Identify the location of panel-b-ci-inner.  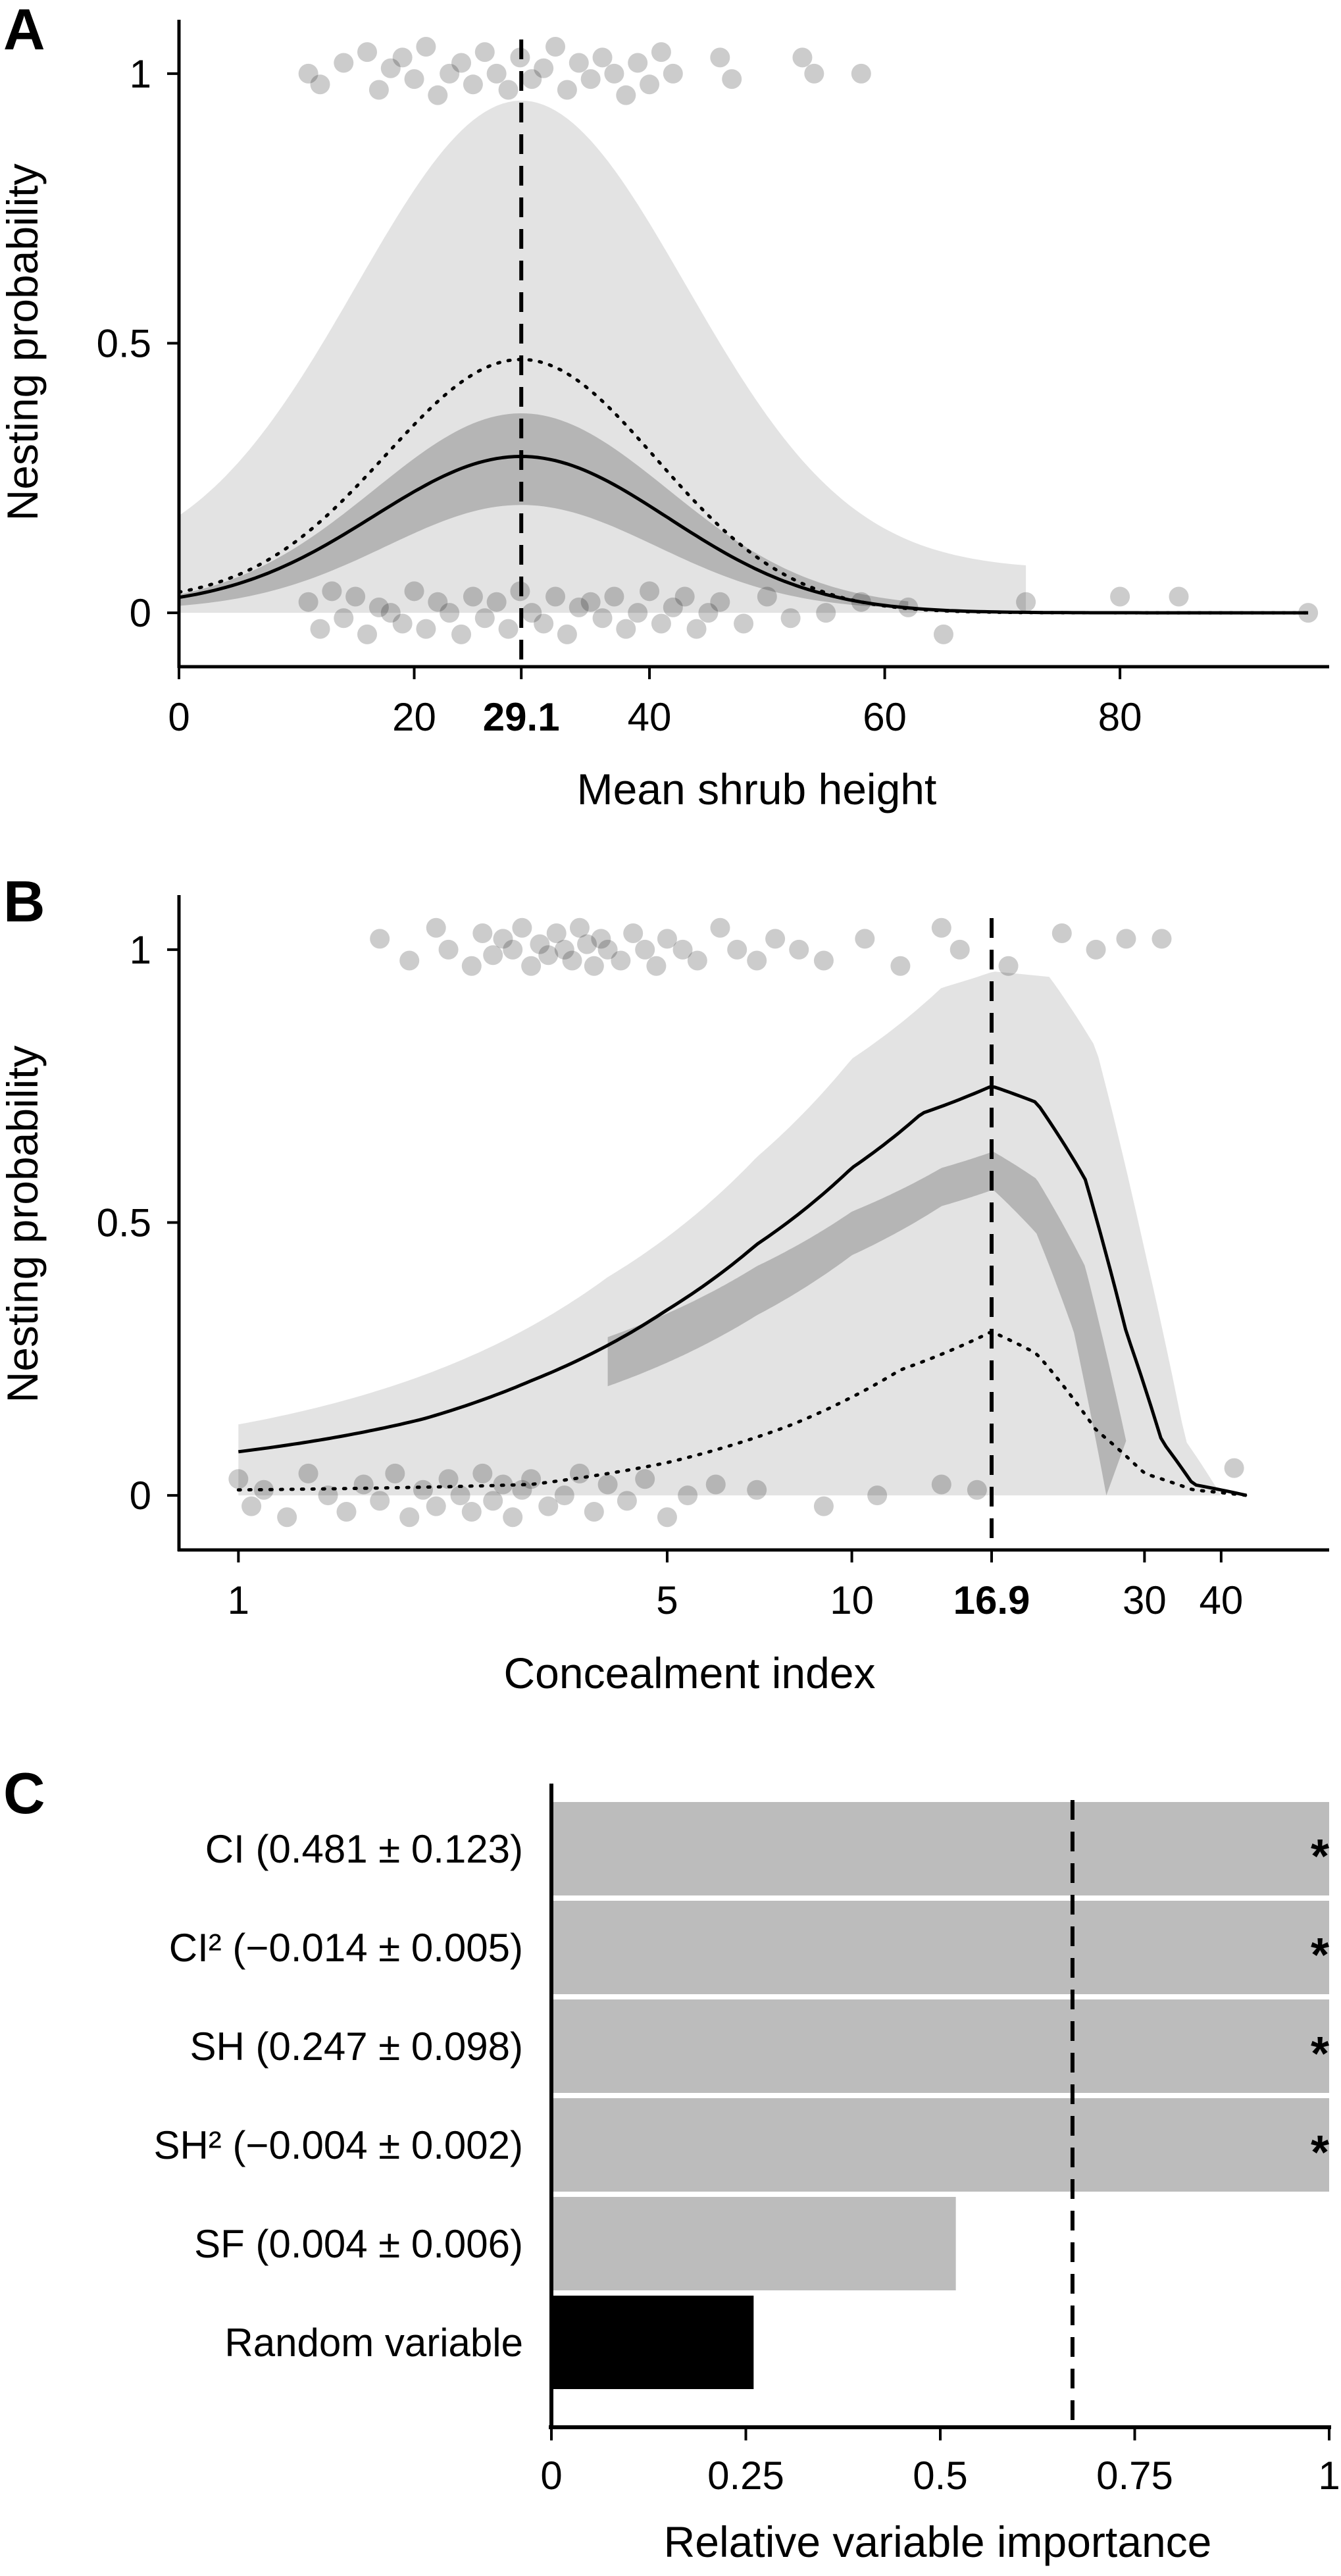
(866, 1324).